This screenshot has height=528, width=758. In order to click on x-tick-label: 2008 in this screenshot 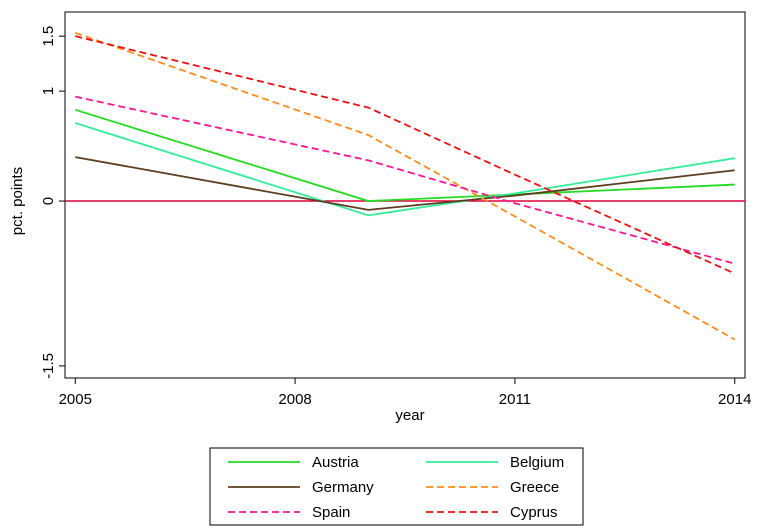, I will do `click(294, 399)`.